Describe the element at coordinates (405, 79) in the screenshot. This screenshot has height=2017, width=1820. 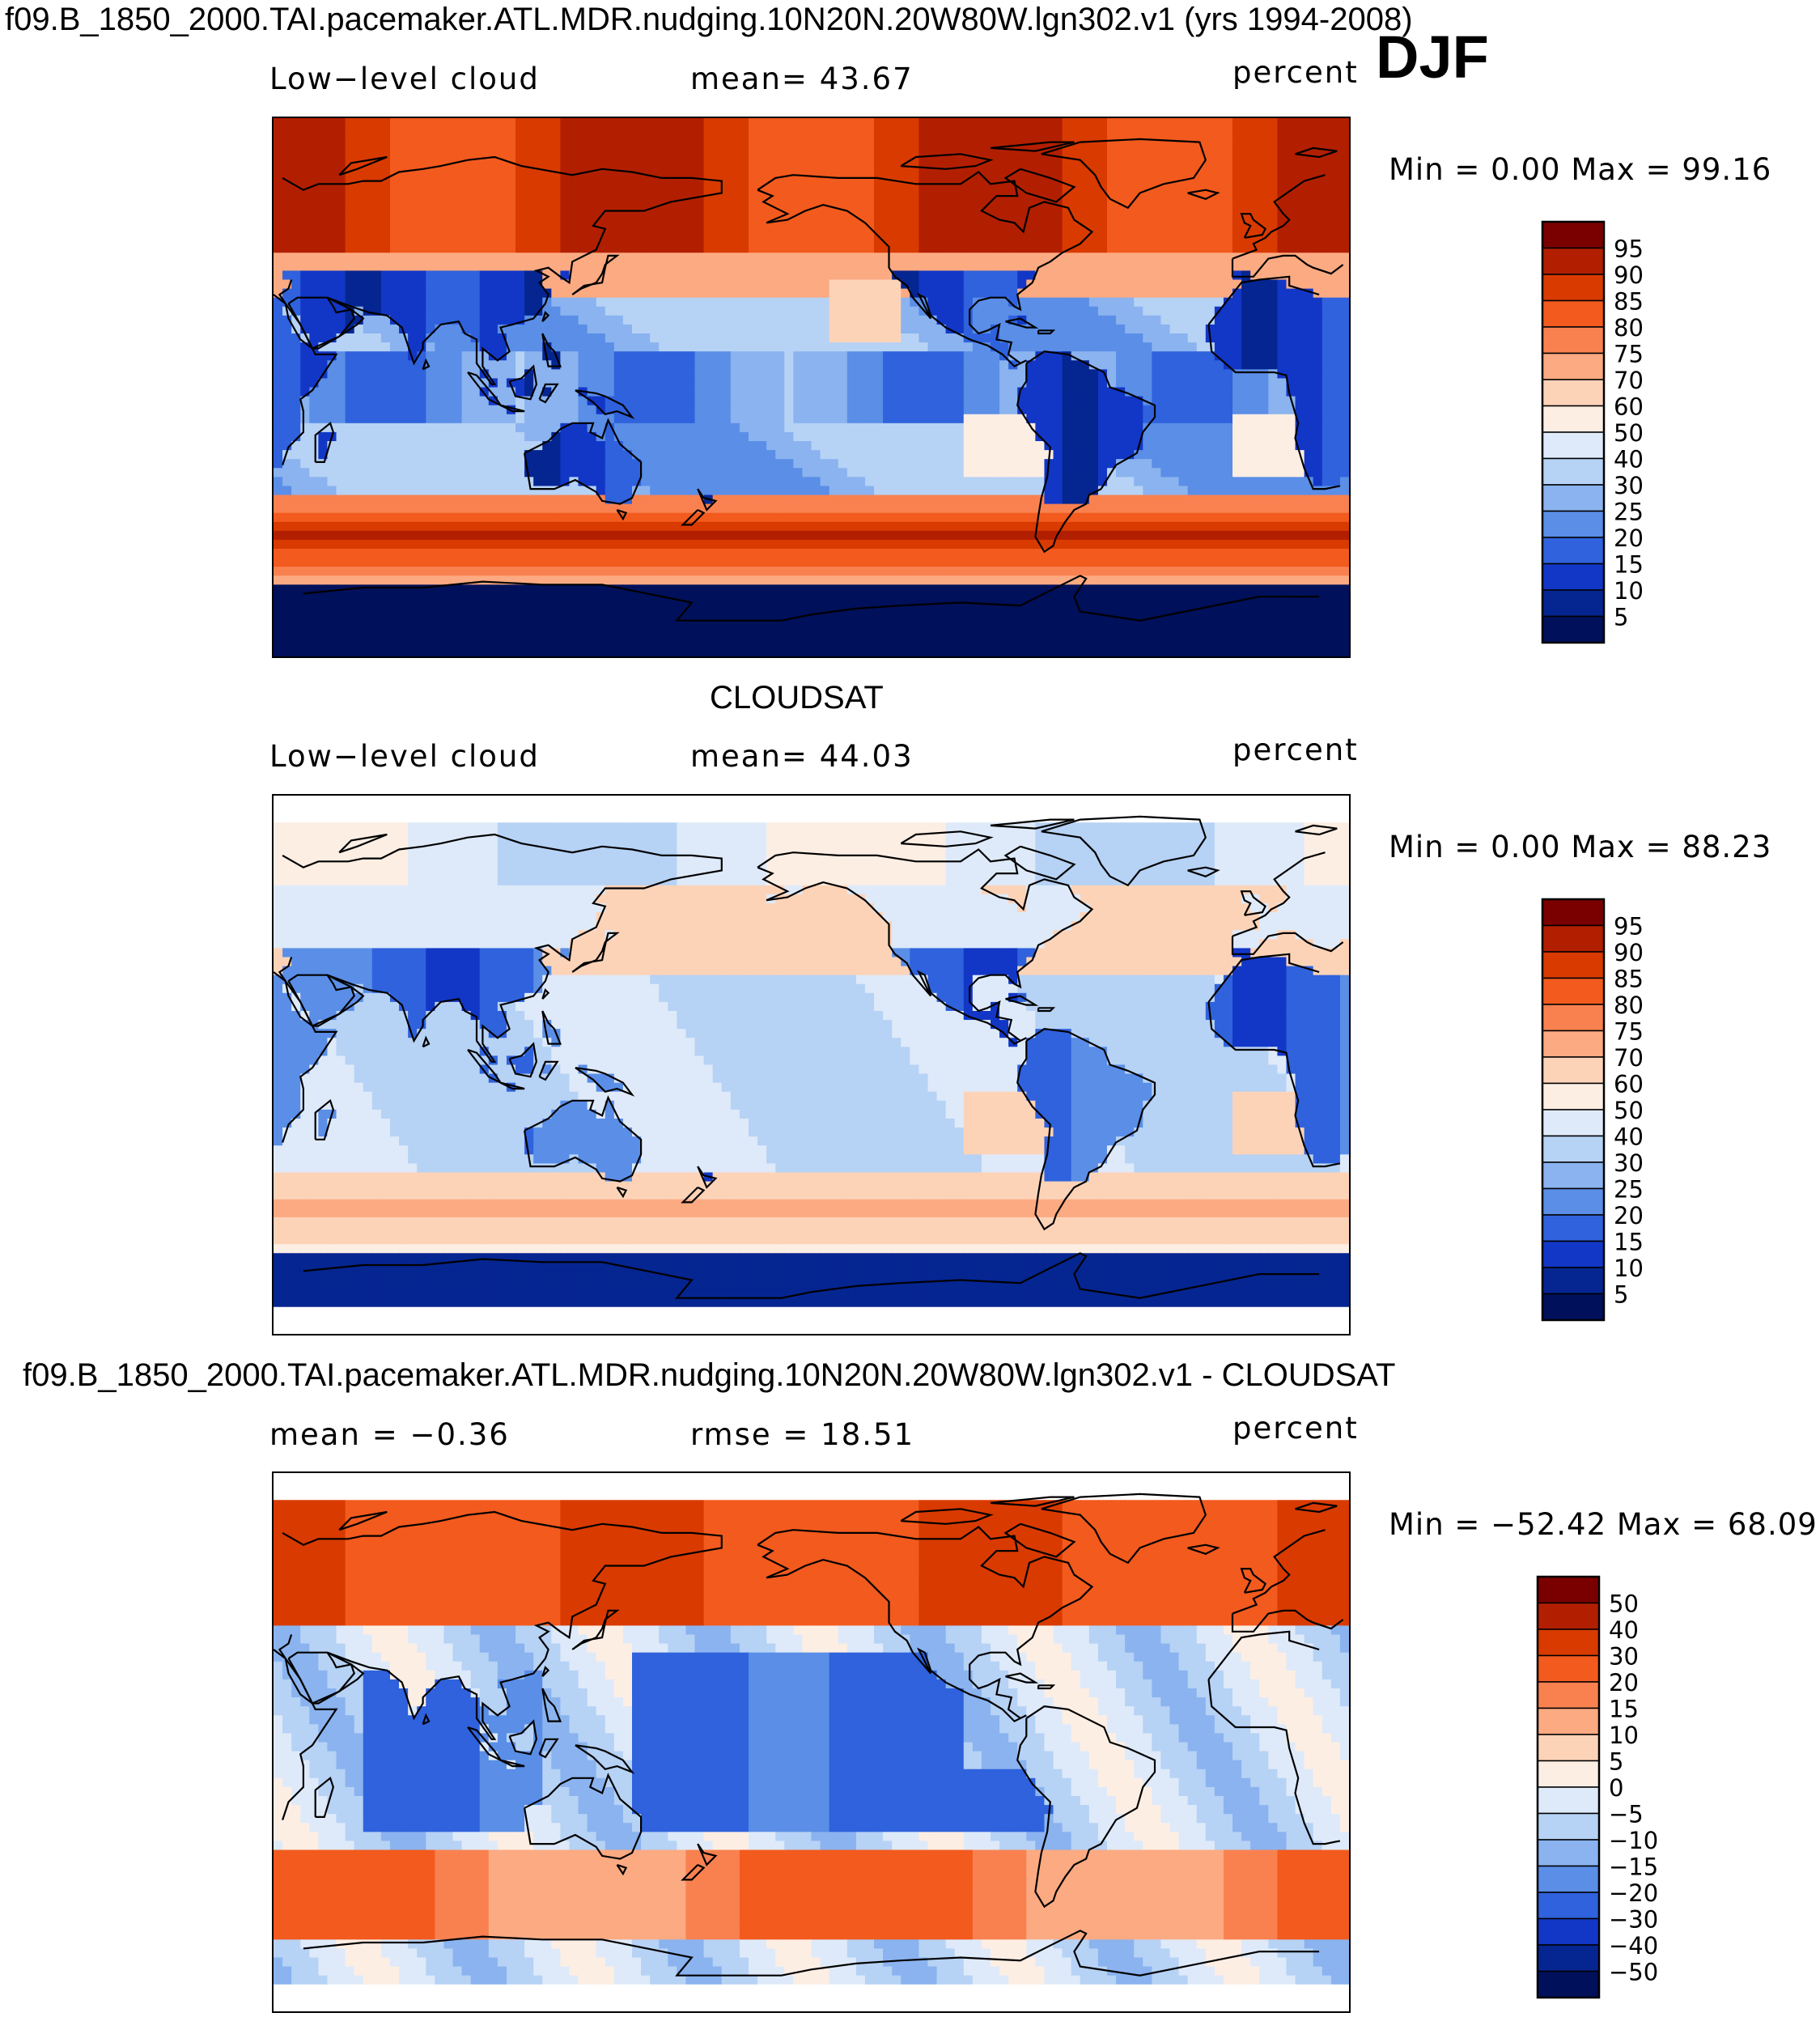
I see `panel-1-variable-label: Low−level cloud` at that location.